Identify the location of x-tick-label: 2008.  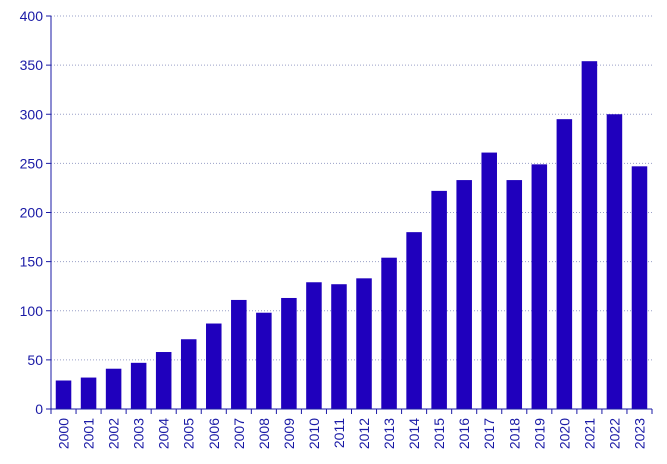
(264, 433).